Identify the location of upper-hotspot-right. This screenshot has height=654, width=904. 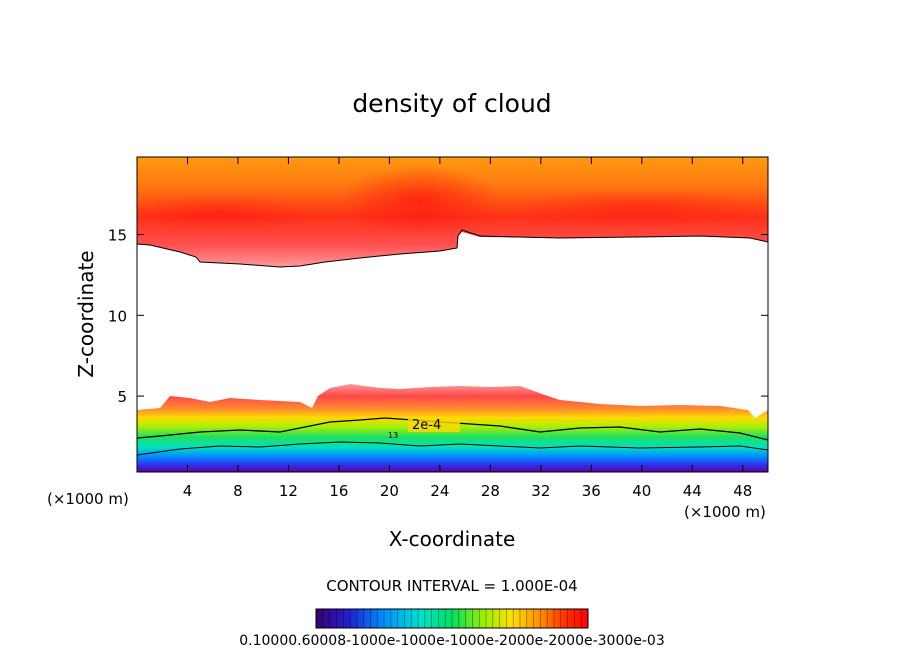
(639, 208).